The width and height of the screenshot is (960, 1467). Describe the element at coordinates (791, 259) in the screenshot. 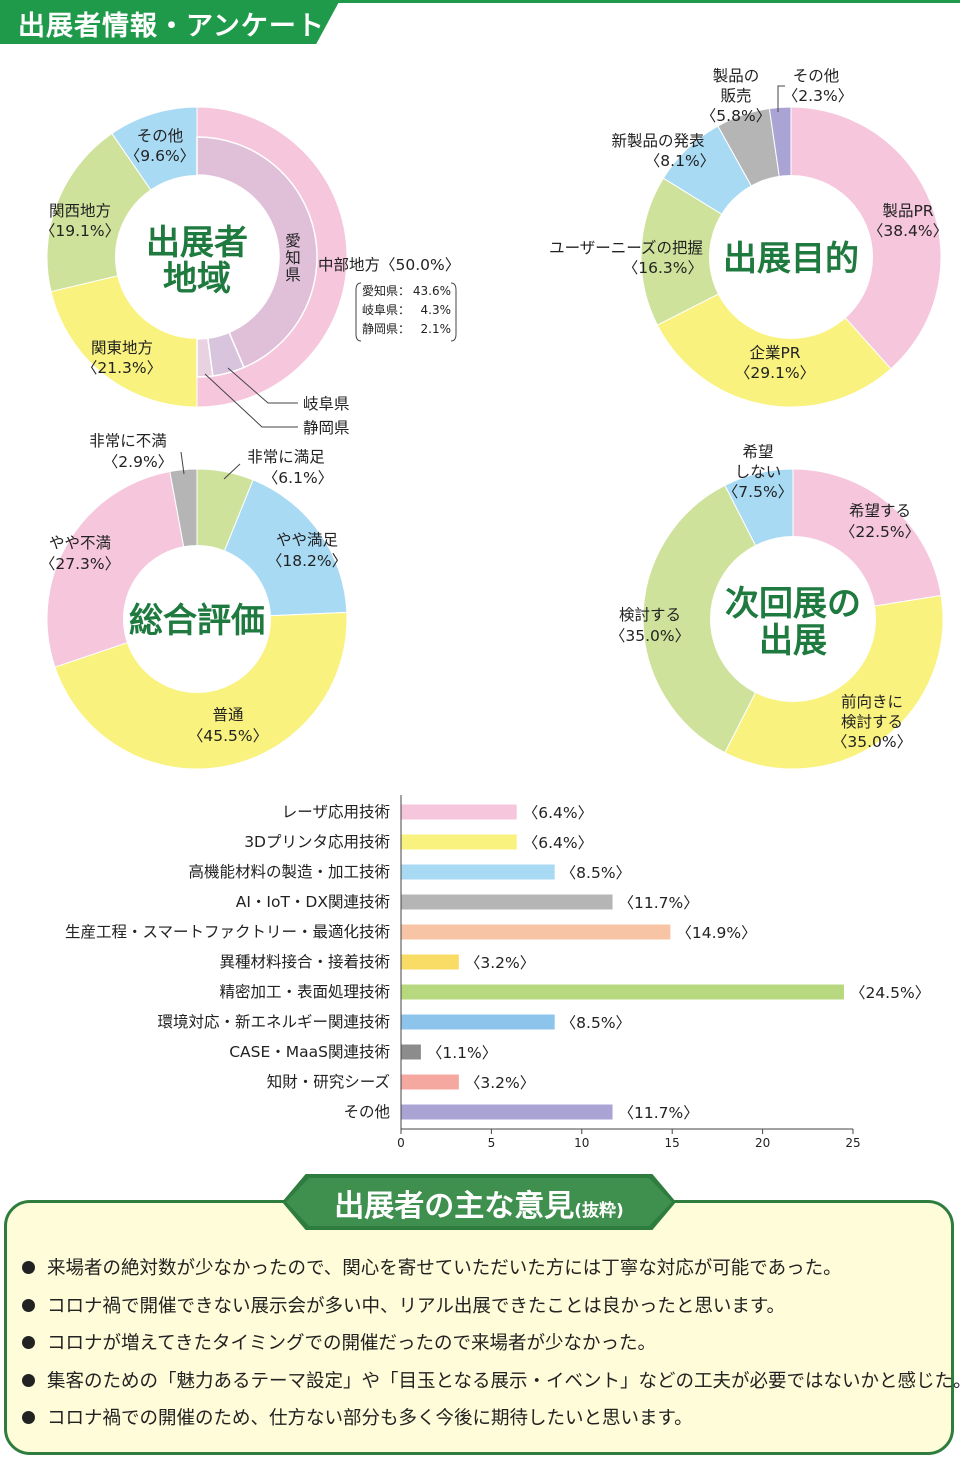

I see `chart-center-title: 出展目的` at that location.